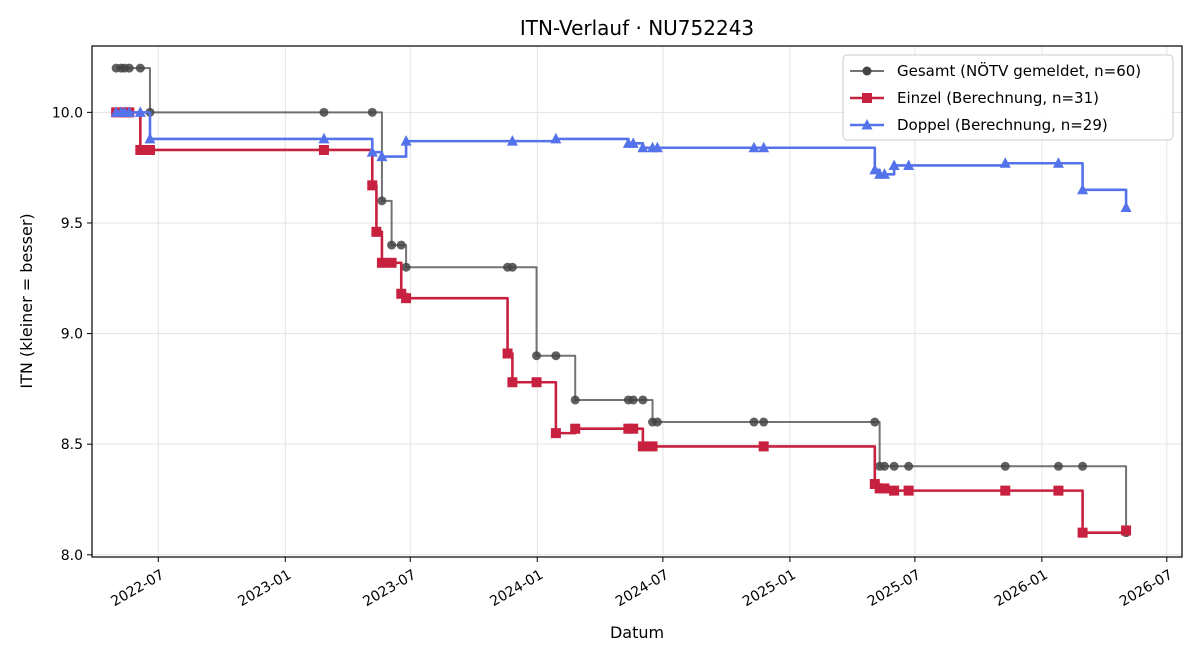 Image resolution: width=1200 pixels, height=660 pixels. What do you see at coordinates (72, 224) in the screenshot?
I see `y-tick-label: 9.5` at bounding box center [72, 224].